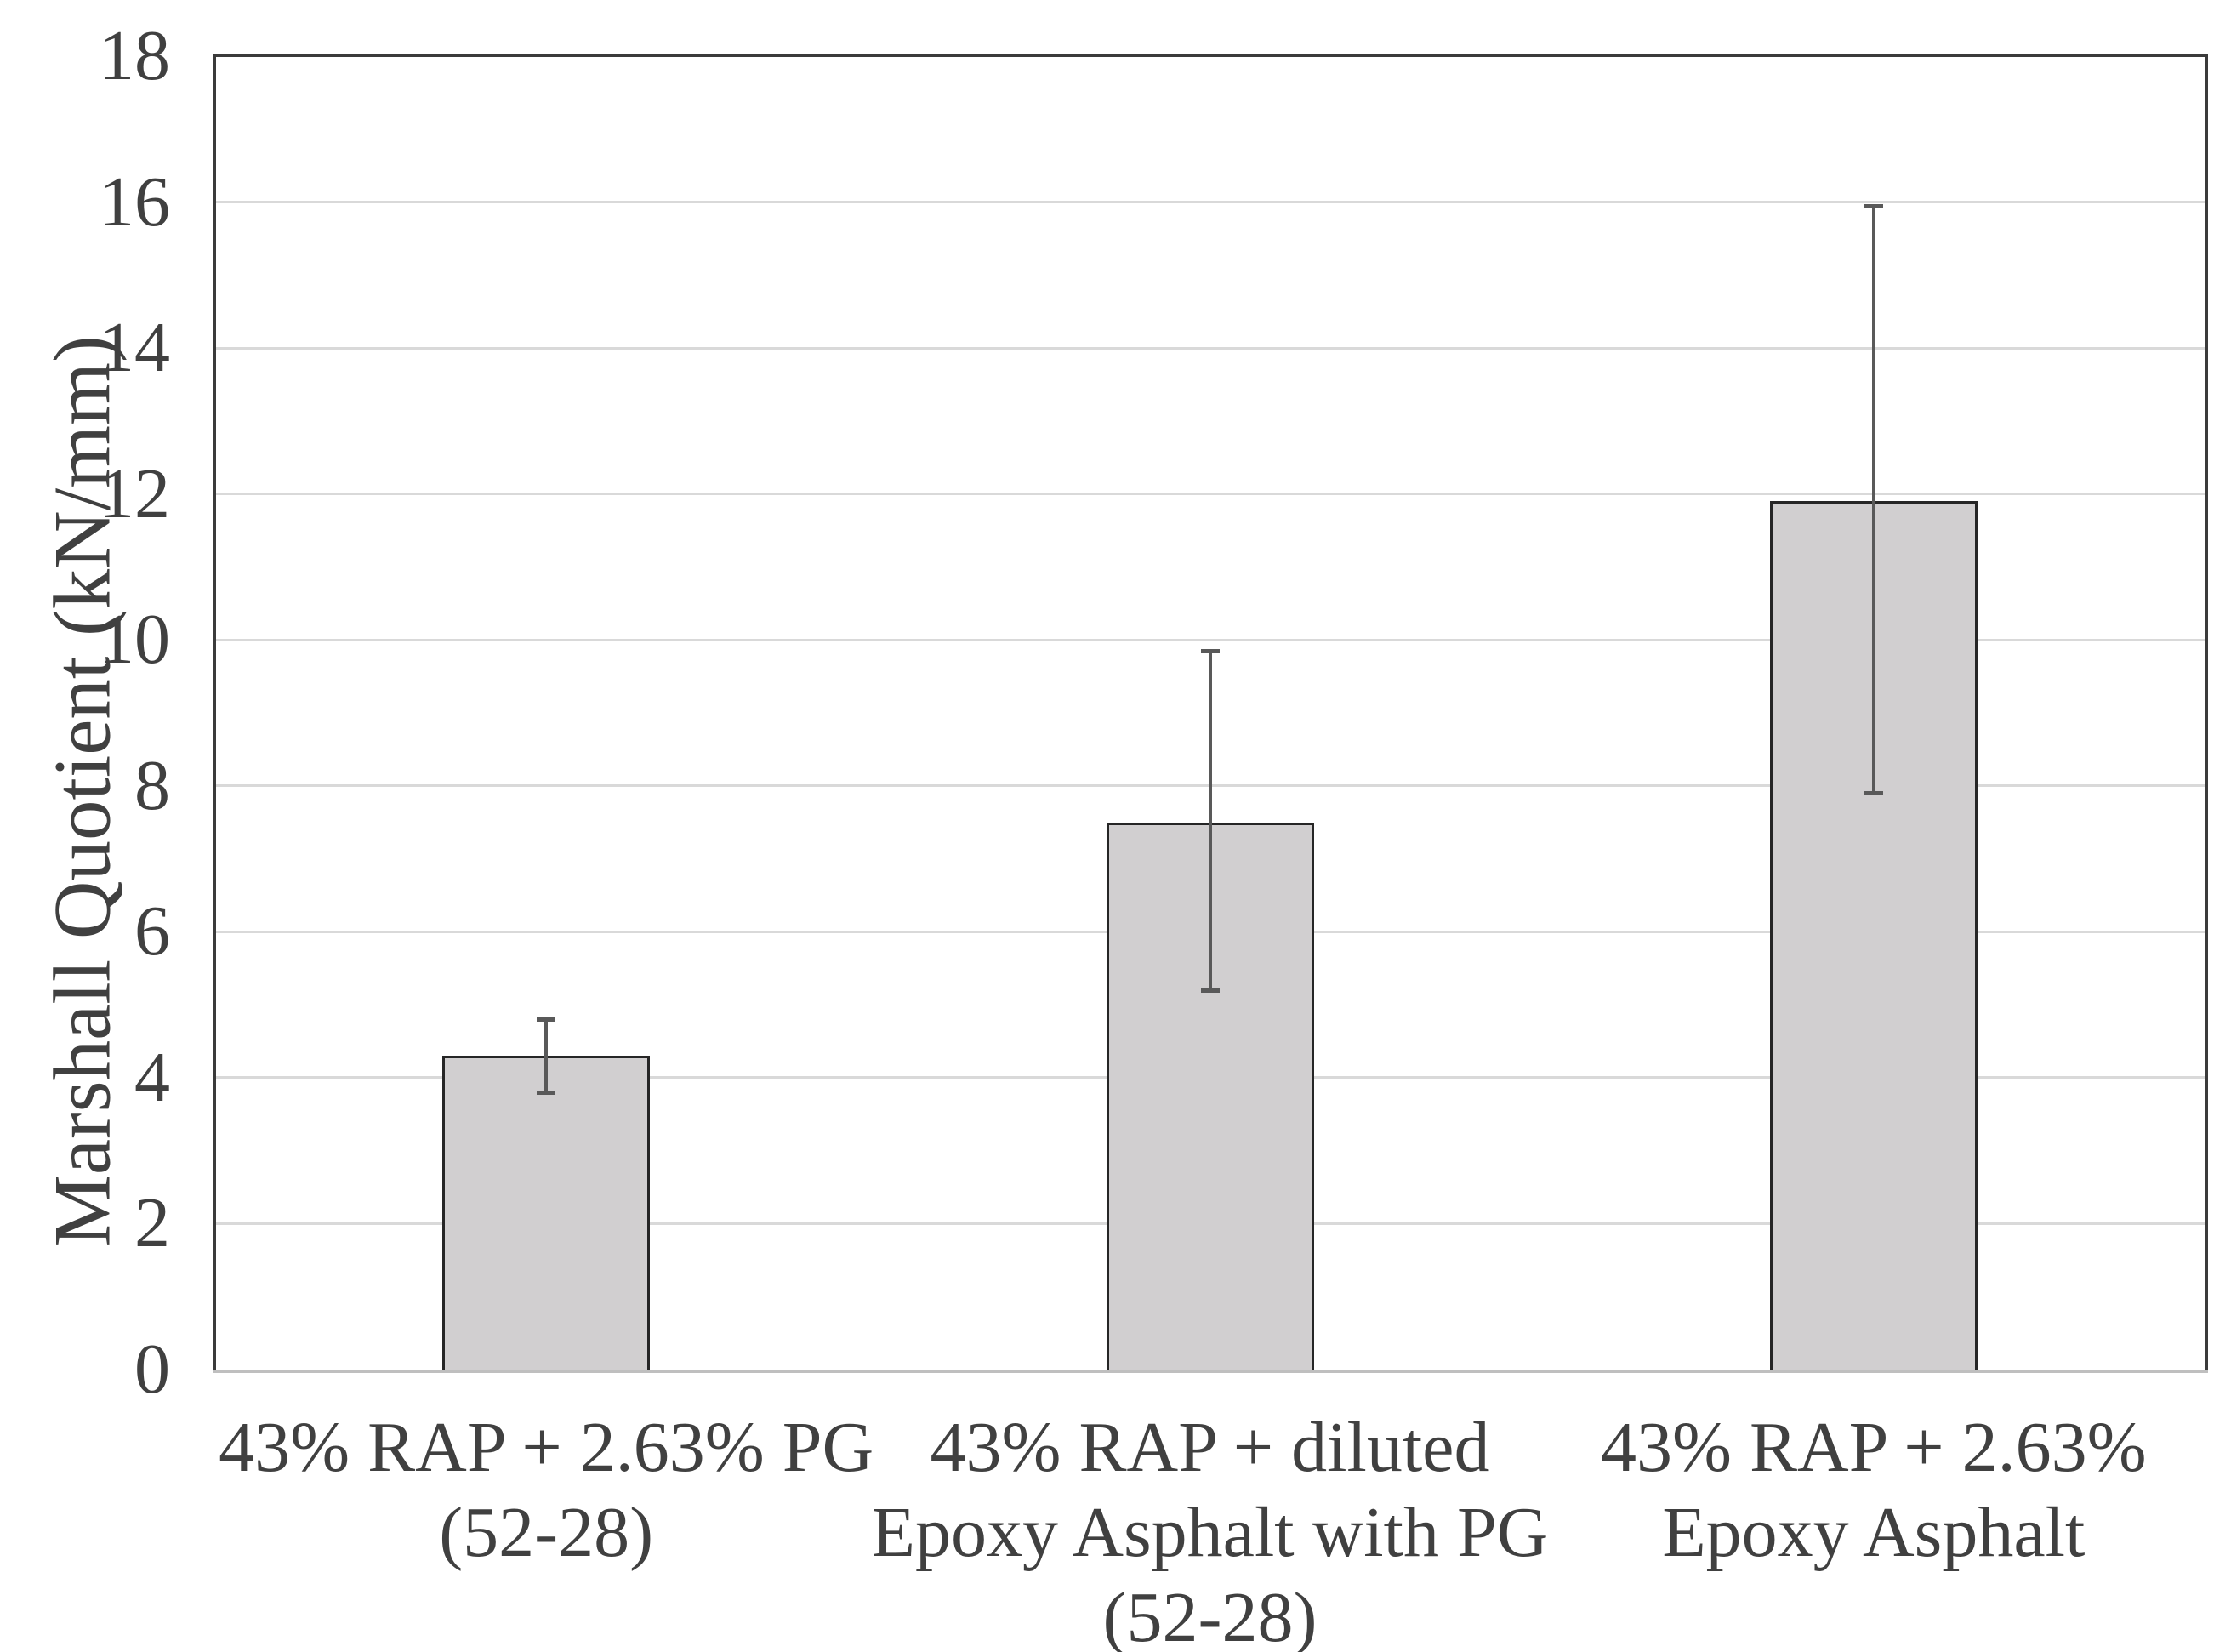 The height and width of the screenshot is (1652, 2231). What do you see at coordinates (152, 1369) in the screenshot?
I see `y-tick-label-0: 0` at bounding box center [152, 1369].